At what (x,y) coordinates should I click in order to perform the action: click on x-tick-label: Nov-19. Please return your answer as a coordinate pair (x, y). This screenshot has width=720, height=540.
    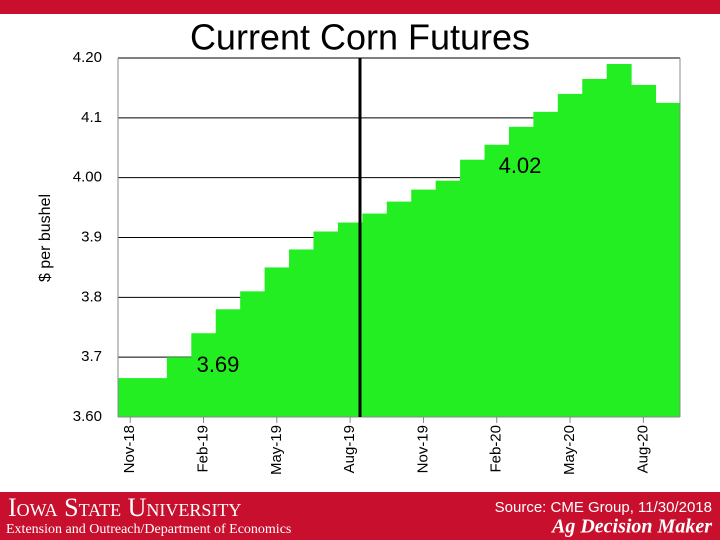
    Looking at the image, I should click on (422, 449).